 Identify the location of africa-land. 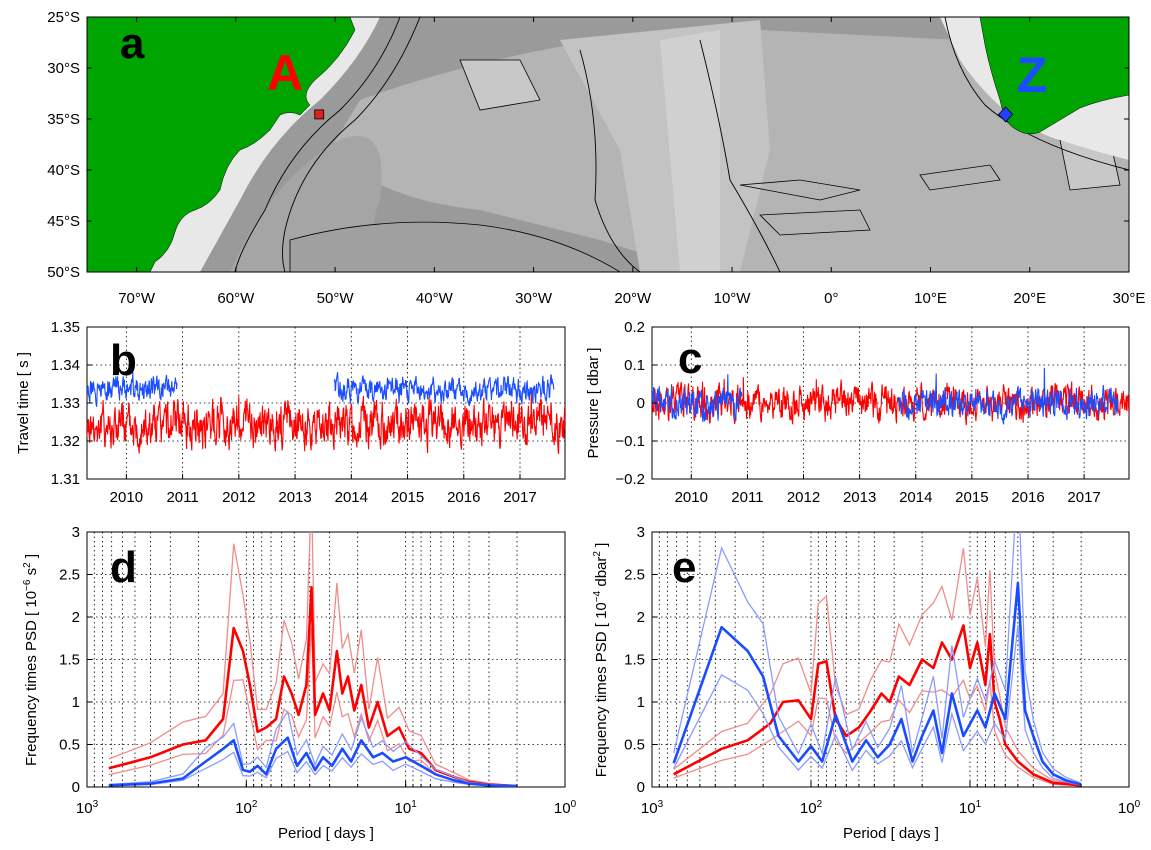
(1054, 76).